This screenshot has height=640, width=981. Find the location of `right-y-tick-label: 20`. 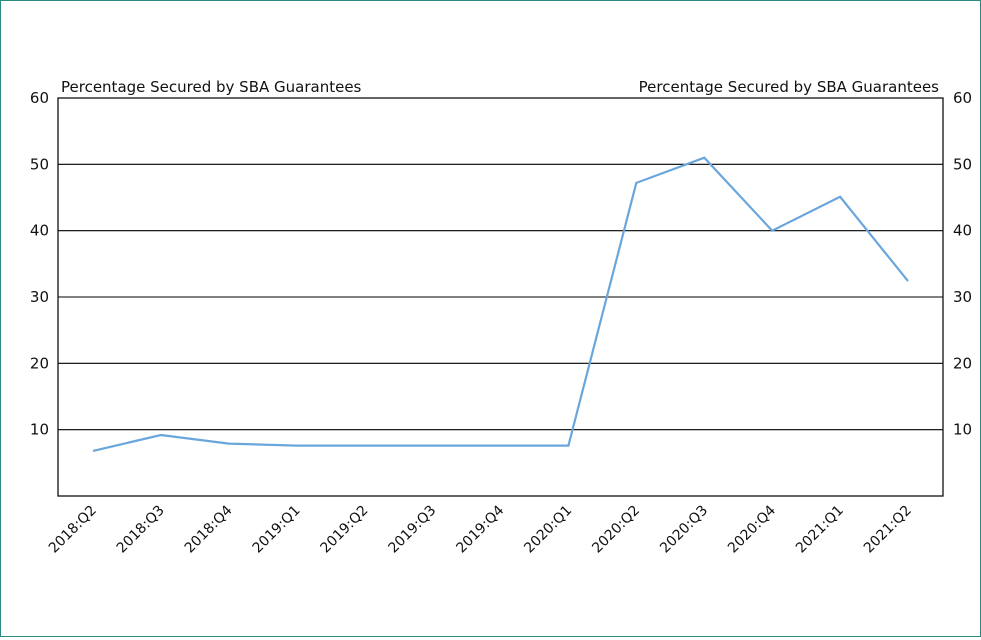

right-y-tick-label: 20 is located at coordinates (962, 363).